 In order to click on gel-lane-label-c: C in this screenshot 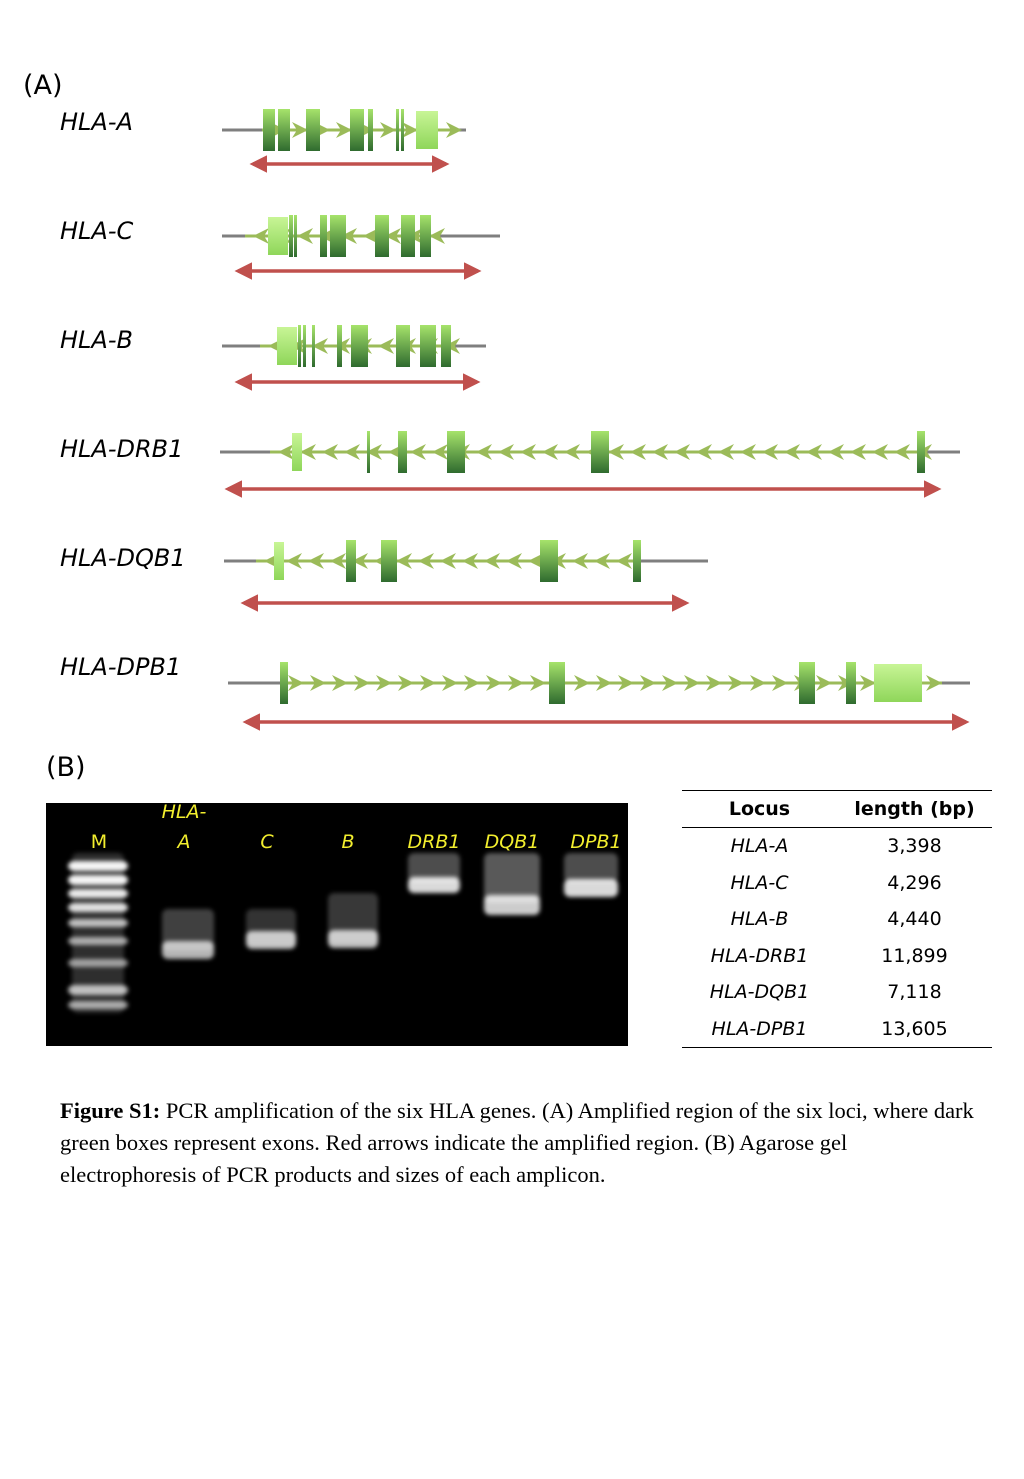, I will do `click(267, 842)`.